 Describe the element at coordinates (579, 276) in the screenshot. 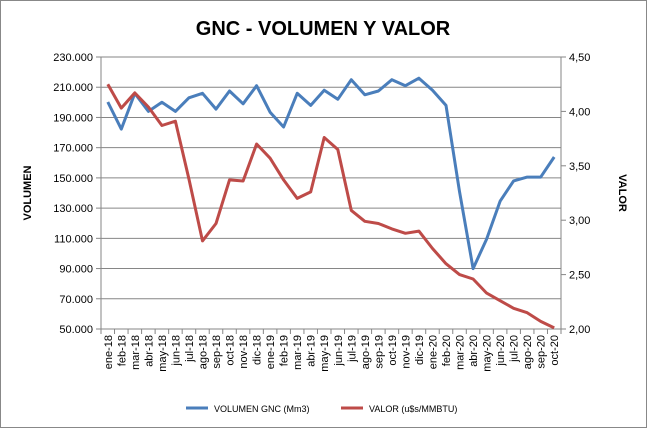

I see `y2-tick-label: 2,50` at that location.